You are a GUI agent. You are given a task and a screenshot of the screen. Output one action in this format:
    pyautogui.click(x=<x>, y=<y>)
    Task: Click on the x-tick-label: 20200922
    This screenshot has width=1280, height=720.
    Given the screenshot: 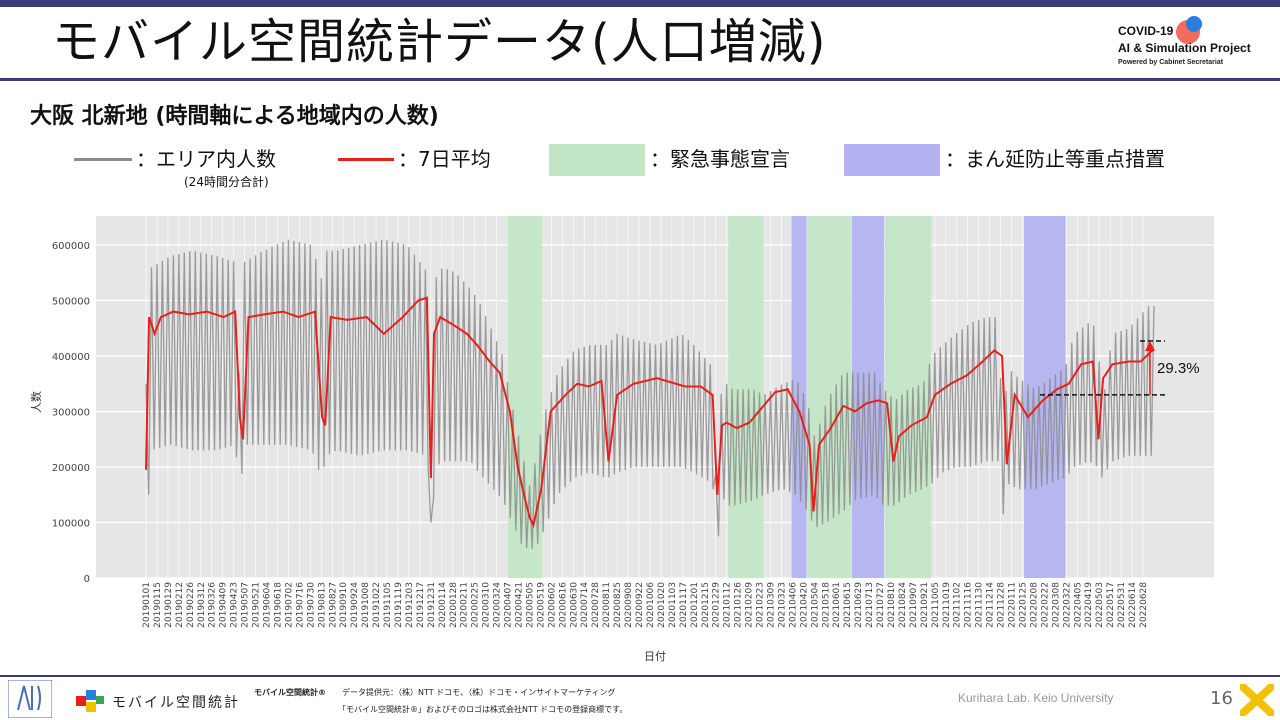 What is the action you would take?
    pyautogui.click(x=640, y=605)
    